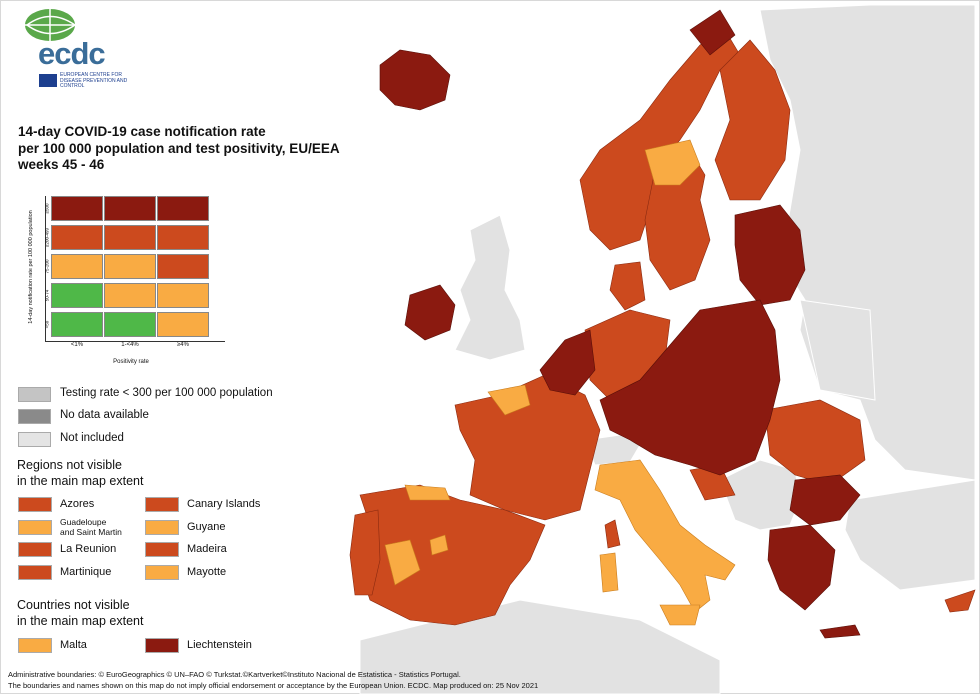  I want to click on country-label: Malta, so click(73, 645).